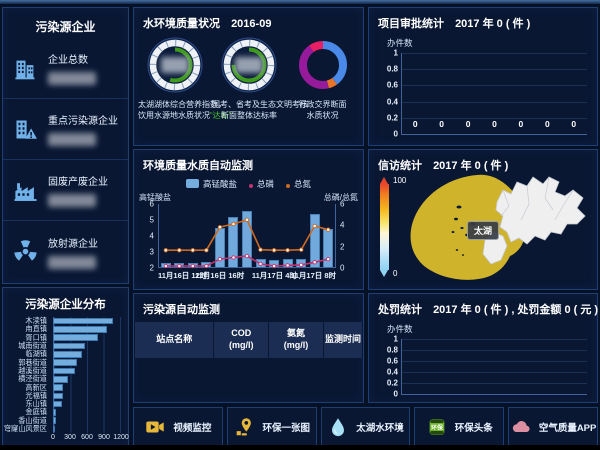 Image resolution: width=600 pixels, height=450 pixels. What do you see at coordinates (271, 427) in the screenshot?
I see `env-map-button: 环保一张图` at bounding box center [271, 427].